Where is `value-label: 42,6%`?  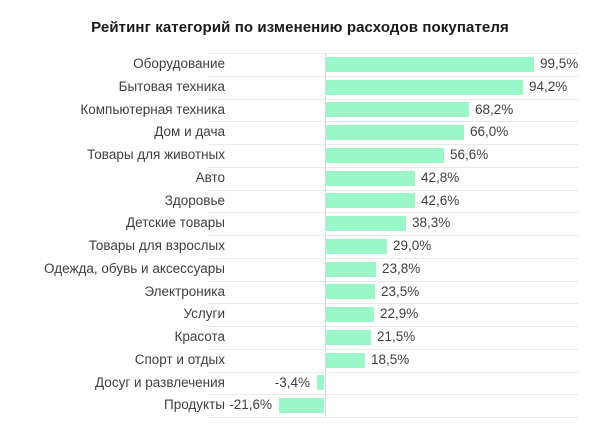
value-label: 42,6% is located at coordinates (440, 200).